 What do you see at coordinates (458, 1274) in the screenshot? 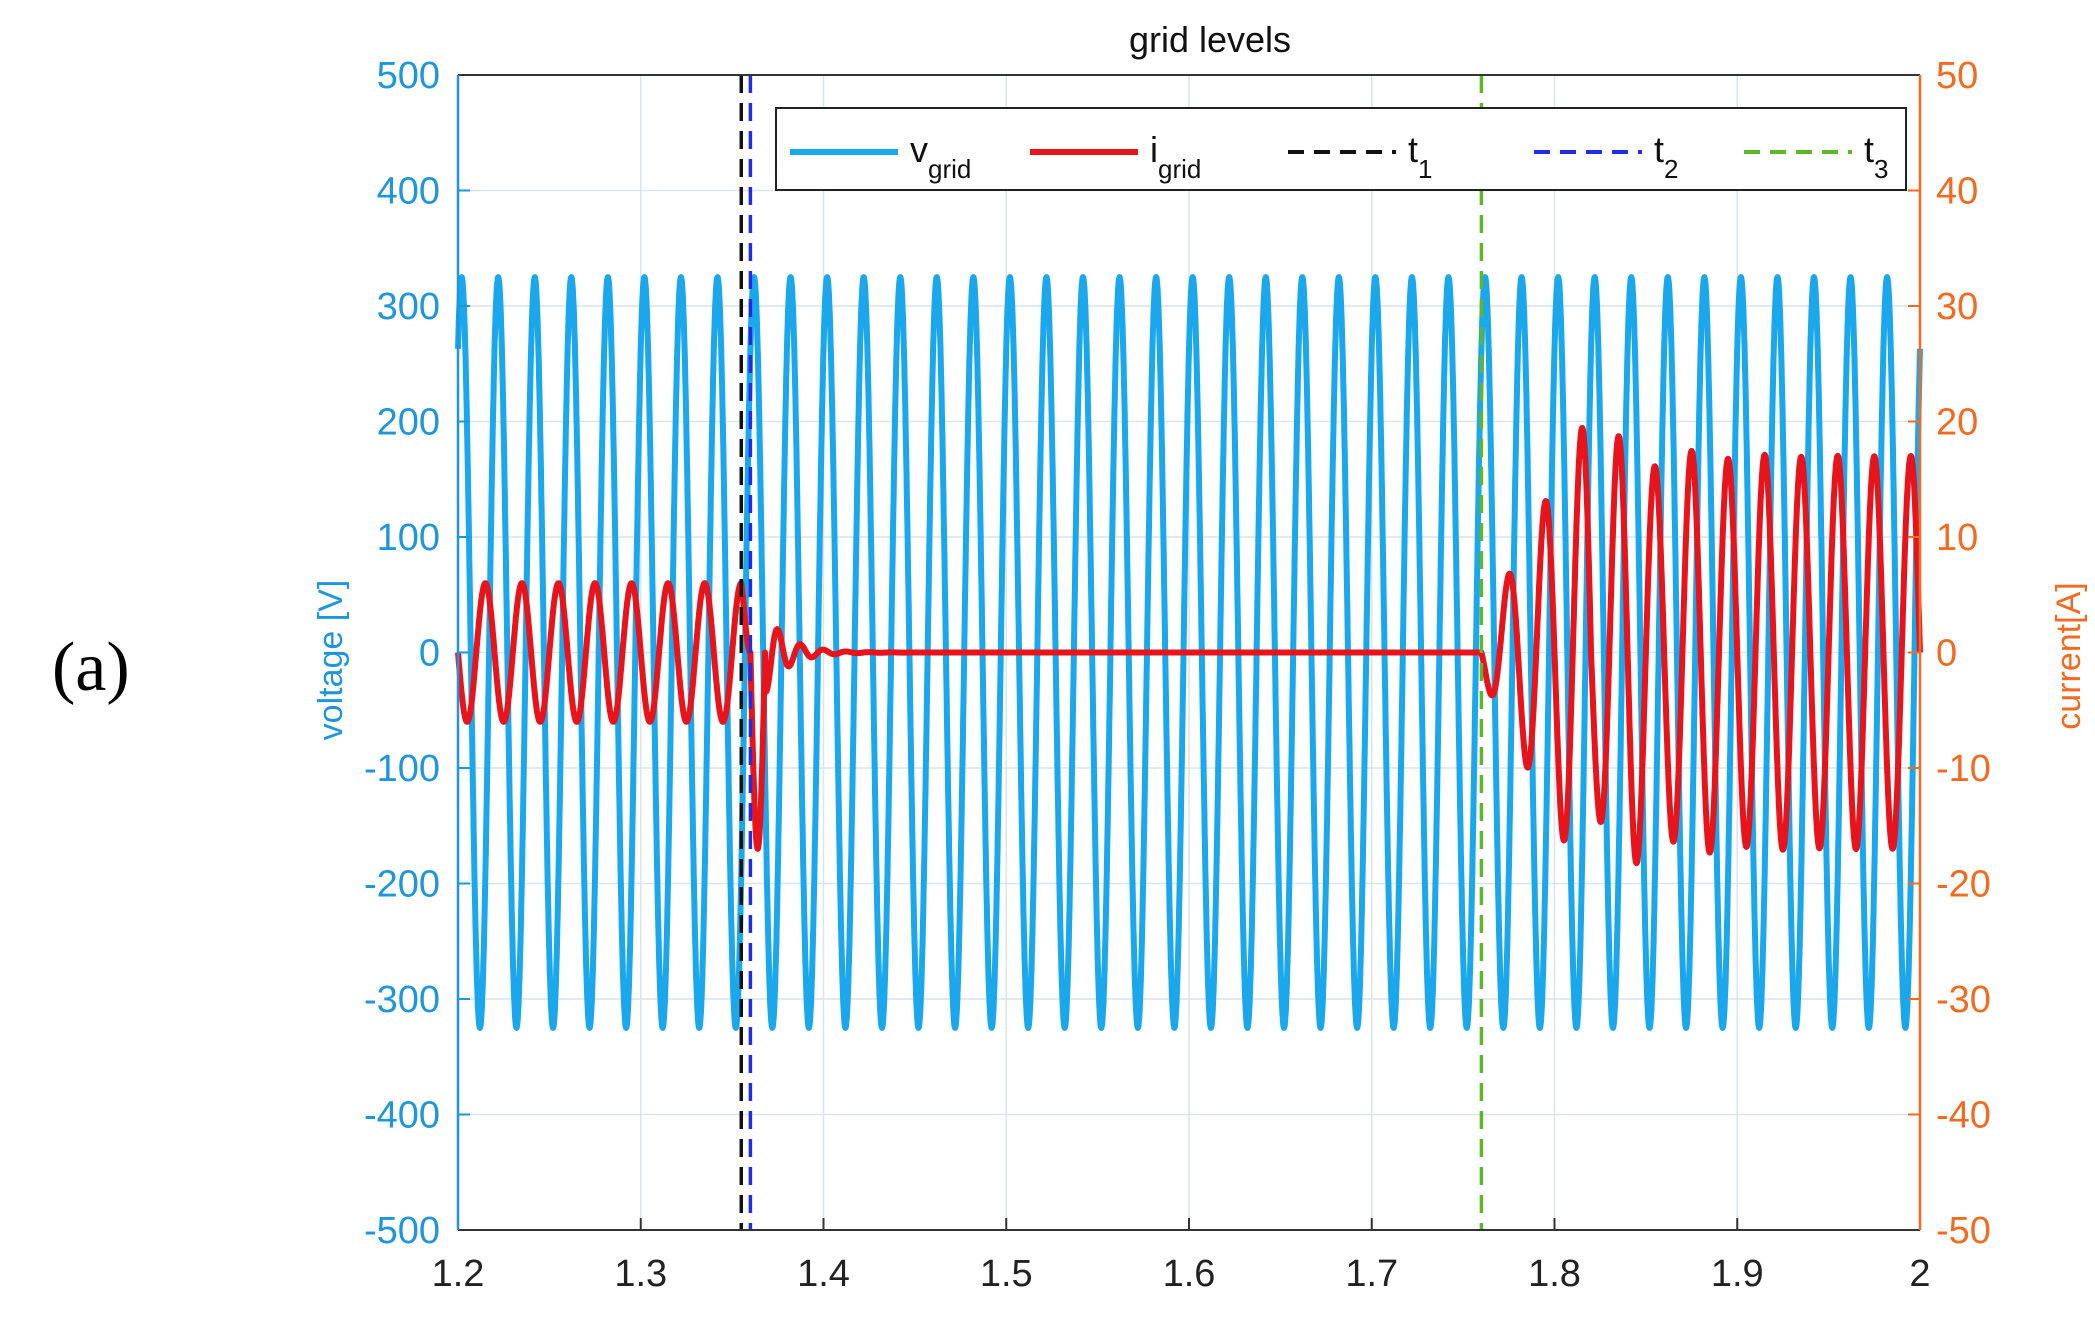
I see `x-tick-label: 1.2` at bounding box center [458, 1274].